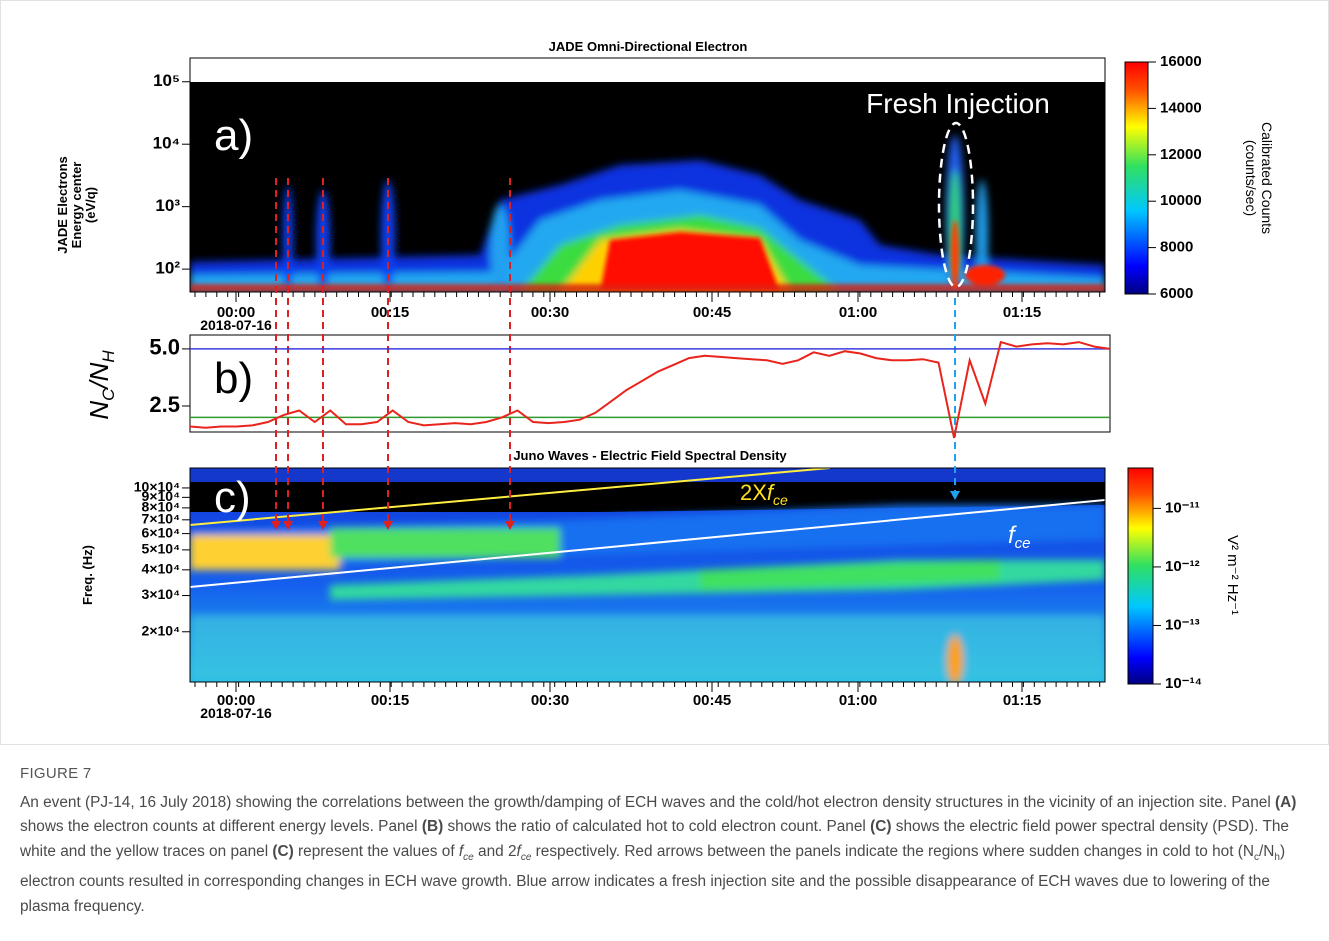 Image resolution: width=1329 pixels, height=941 pixels. Describe the element at coordinates (1277, 857) in the screenshot. I see `caption-run: h` at that location.